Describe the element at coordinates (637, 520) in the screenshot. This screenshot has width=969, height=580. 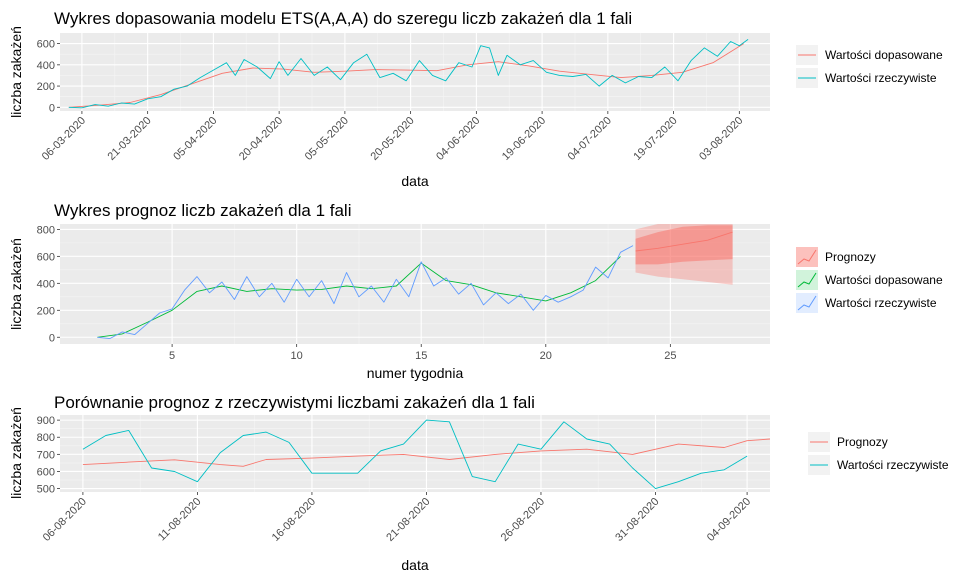
I see `x-tick-label: 31-08-2020` at that location.